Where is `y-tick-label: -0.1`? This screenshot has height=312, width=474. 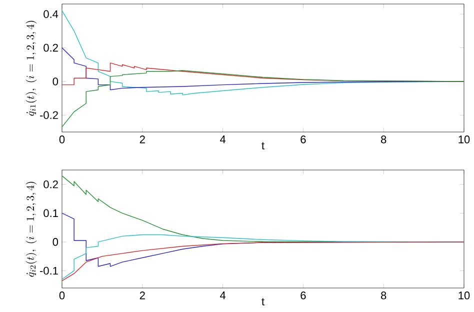
y-tick-label: -0.1 is located at coordinates (49, 270).